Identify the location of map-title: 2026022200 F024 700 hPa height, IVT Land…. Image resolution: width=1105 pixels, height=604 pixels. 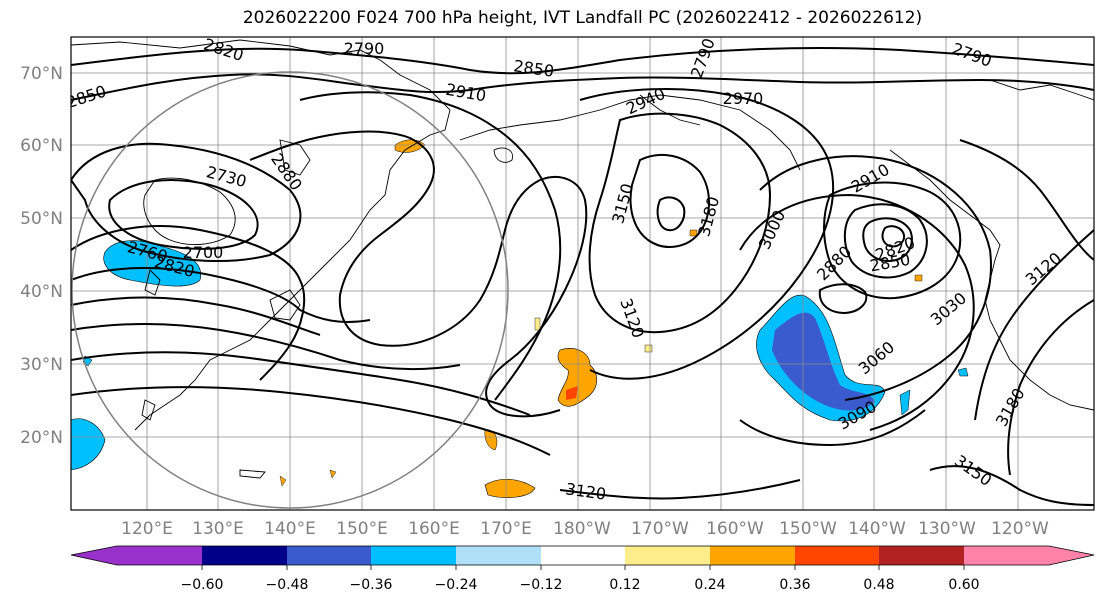
(582, 18).